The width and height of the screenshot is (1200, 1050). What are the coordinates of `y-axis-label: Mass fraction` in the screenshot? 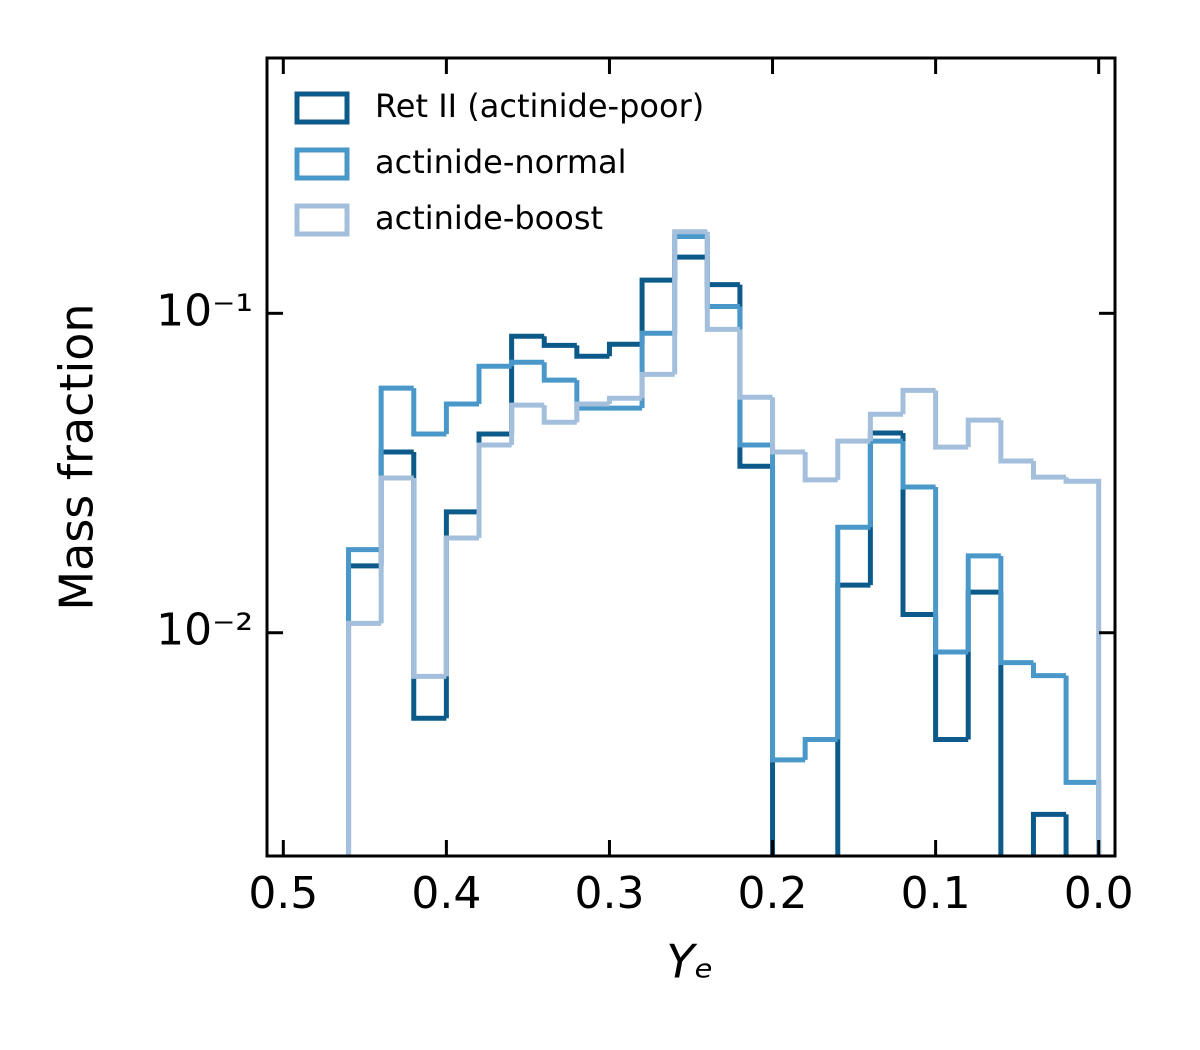 It's located at (77, 456).